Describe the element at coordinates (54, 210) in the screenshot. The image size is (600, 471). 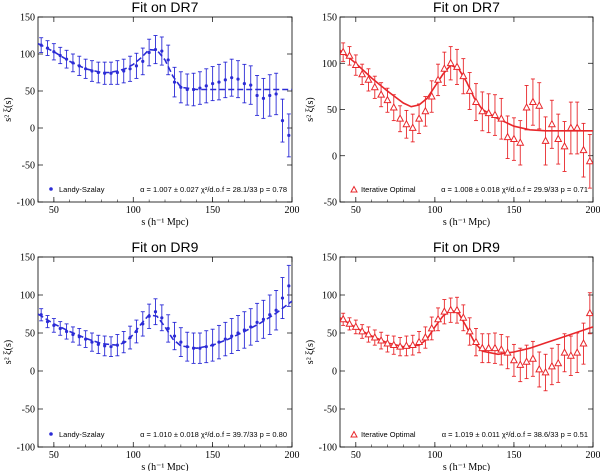
I see `x-tick-label: 50` at that location.